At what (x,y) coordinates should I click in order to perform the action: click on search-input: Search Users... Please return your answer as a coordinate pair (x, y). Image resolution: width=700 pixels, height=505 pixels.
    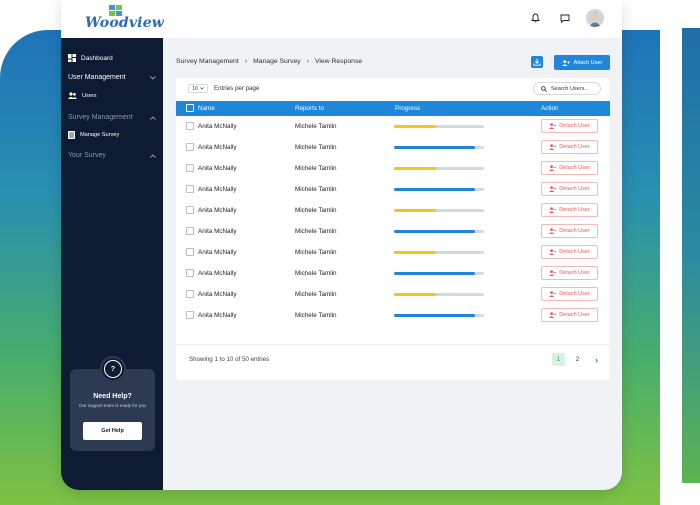
    Looking at the image, I should click on (567, 88).